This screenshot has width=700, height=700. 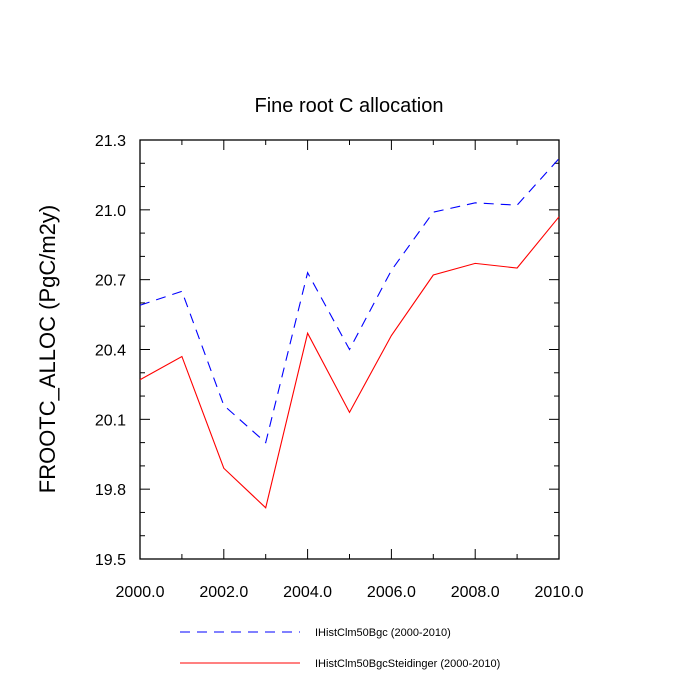 I want to click on x-tick-label: 2010.0, so click(x=559, y=592).